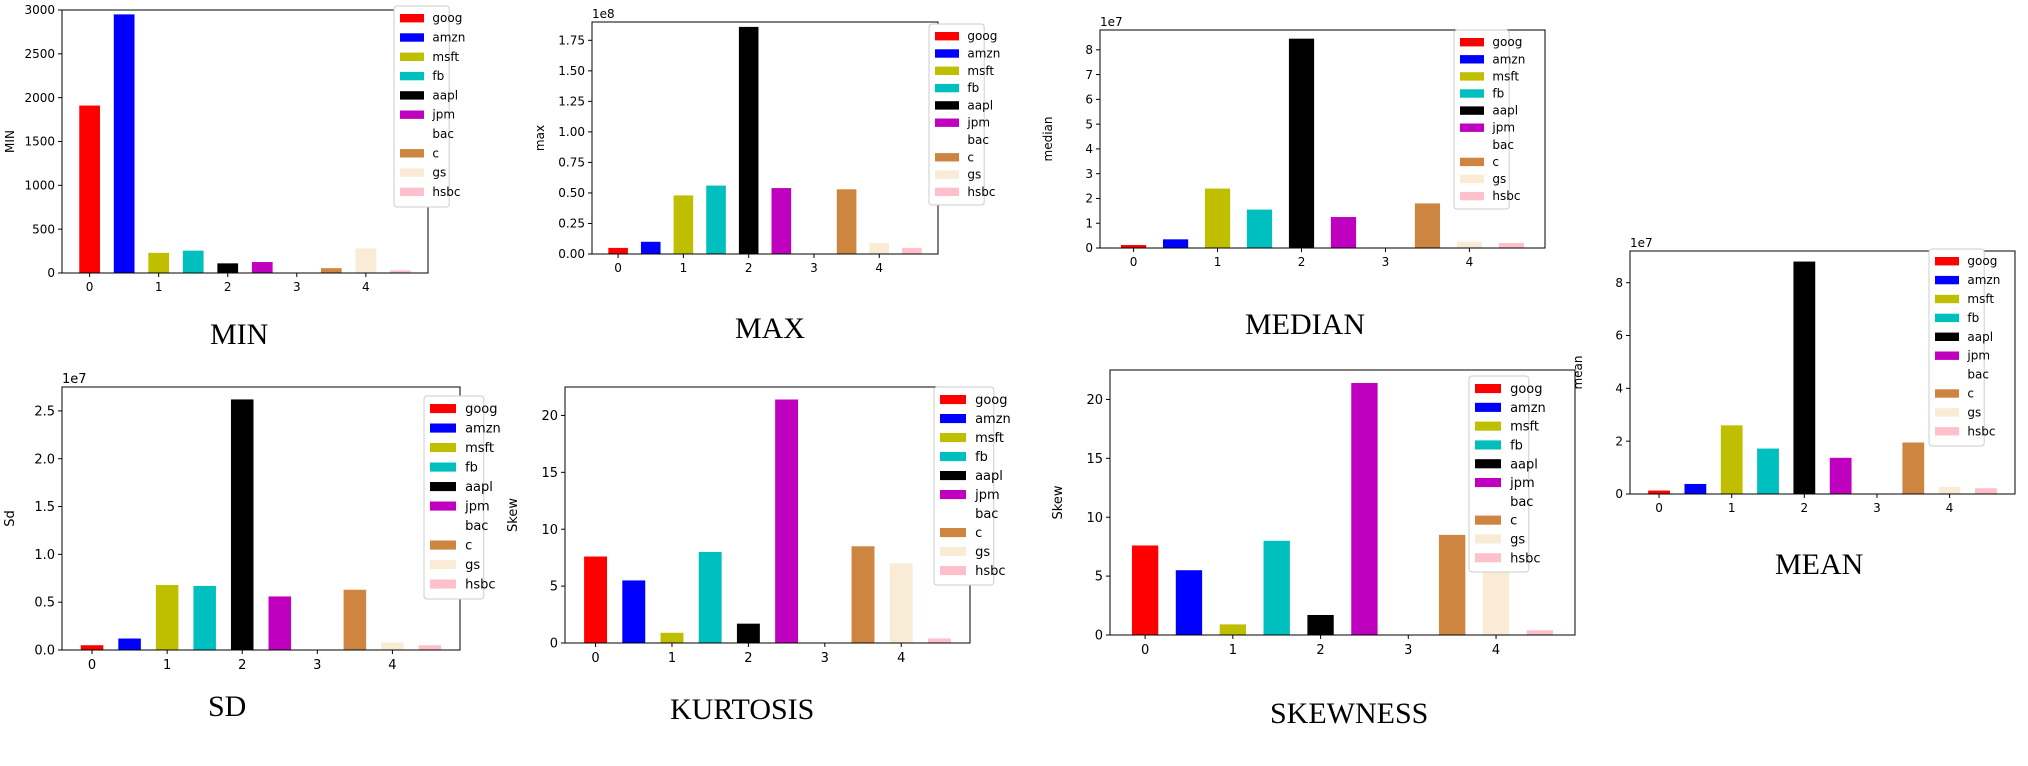  What do you see at coordinates (571, 163) in the screenshot?
I see `y-tick-label: 0.75` at bounding box center [571, 163].